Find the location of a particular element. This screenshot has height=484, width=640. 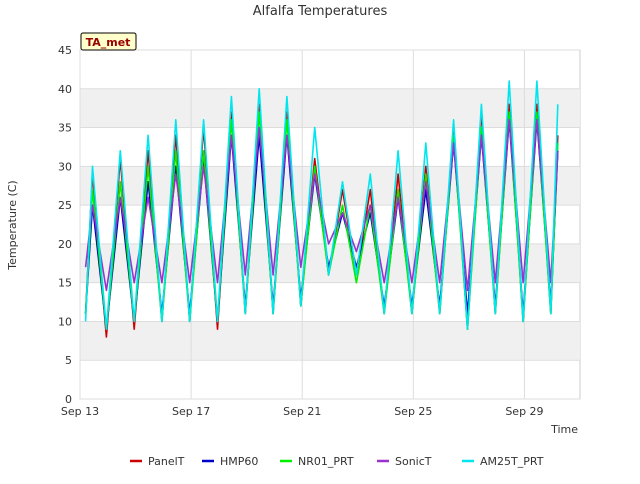

x-axis: Sep 13 Sep 17 Sep 21 Sep 25 Sep 29 is located at coordinates (302, 411).